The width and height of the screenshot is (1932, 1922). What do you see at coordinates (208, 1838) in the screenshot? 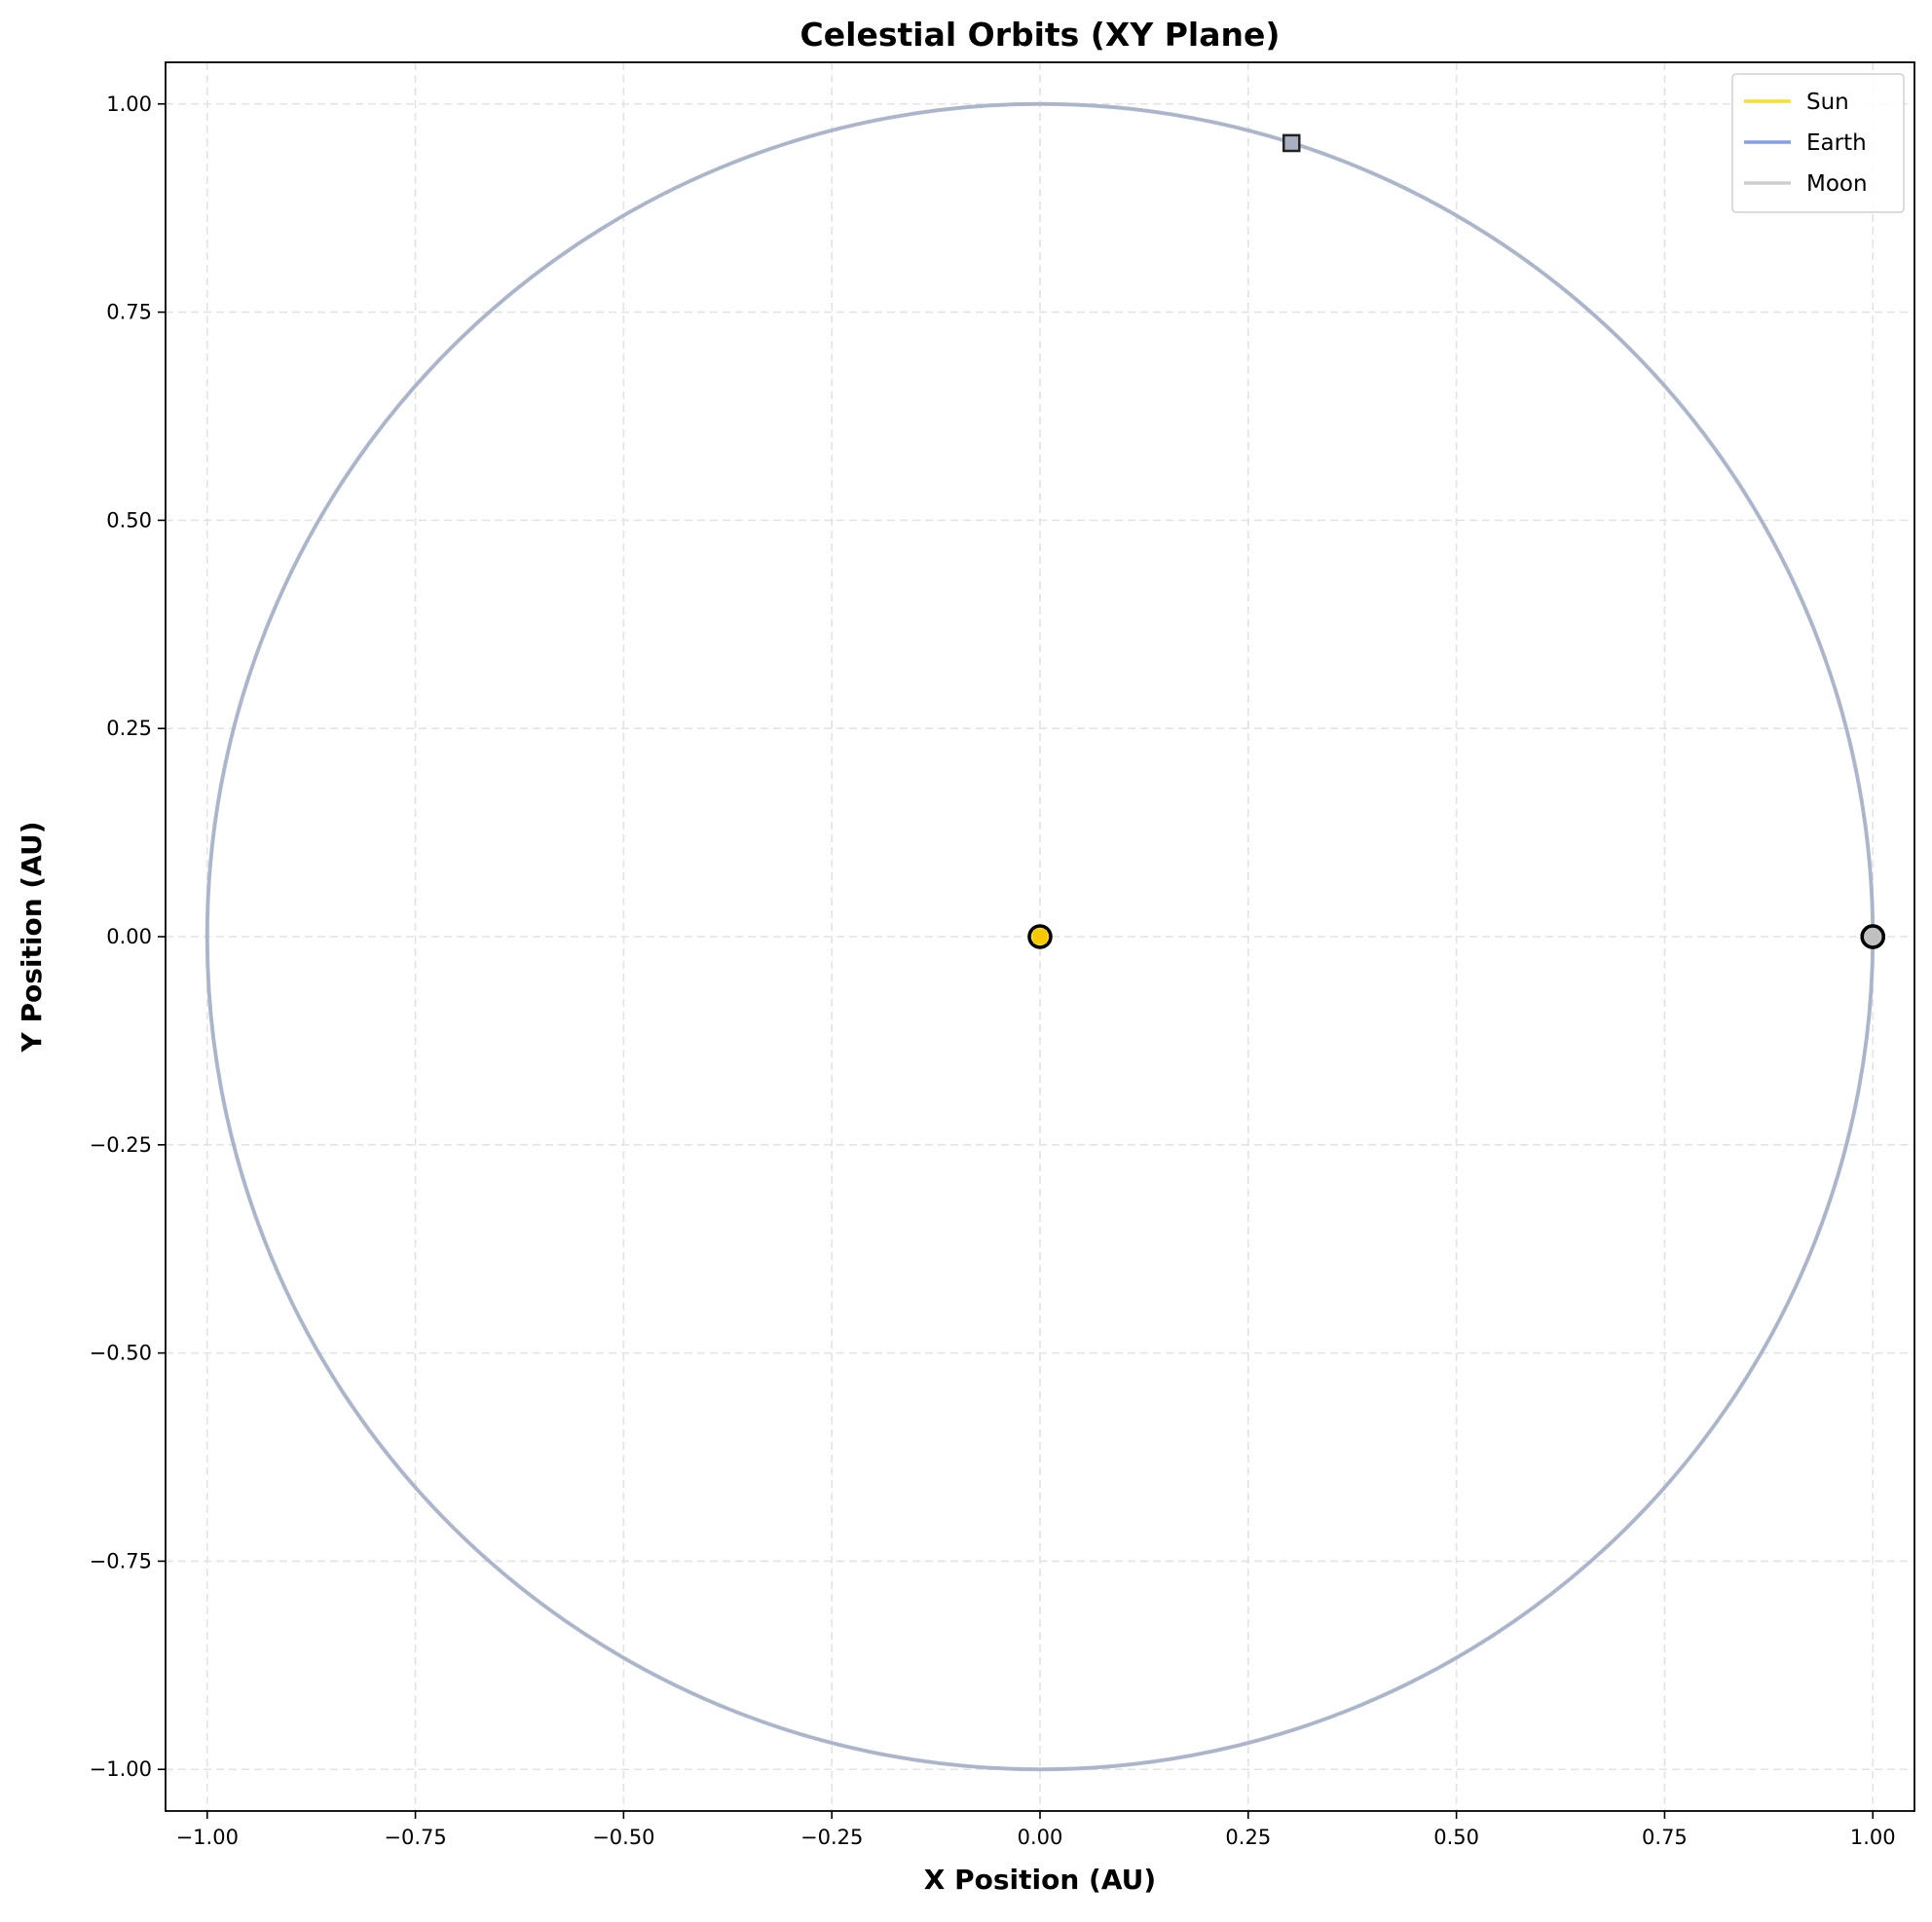
I see `x-tick-label: −1.00` at bounding box center [208, 1838].